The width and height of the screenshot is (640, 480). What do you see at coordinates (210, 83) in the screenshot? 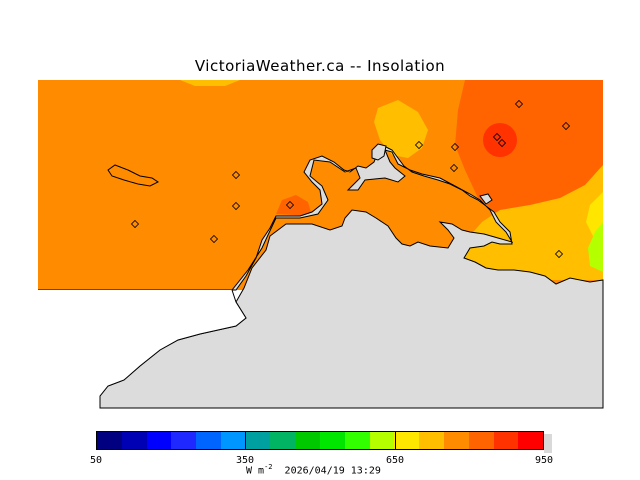
I see `contour-zone-top` at bounding box center [210, 83].